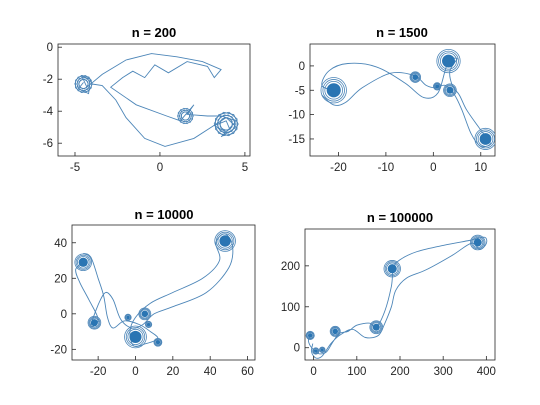 The width and height of the screenshot is (540, 405). What do you see at coordinates (172, 372) in the screenshot?
I see `subplot-3-xtick-label-3: 20` at bounding box center [172, 372].